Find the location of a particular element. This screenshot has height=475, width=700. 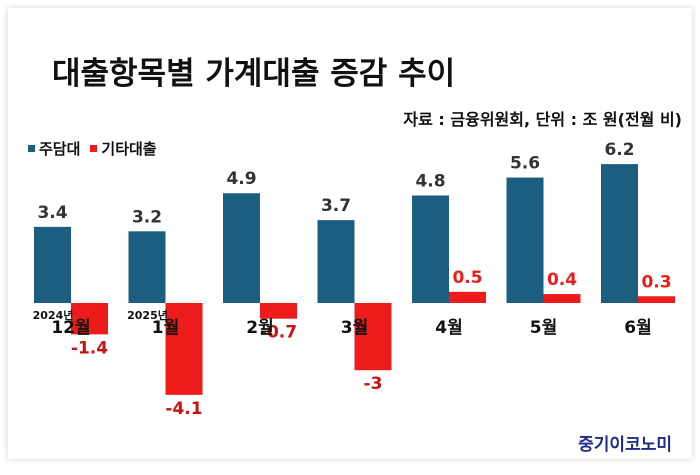

source-note: 자료 : 금융위원회, 단위 : 조 원(전월 비) is located at coordinates (542, 119).